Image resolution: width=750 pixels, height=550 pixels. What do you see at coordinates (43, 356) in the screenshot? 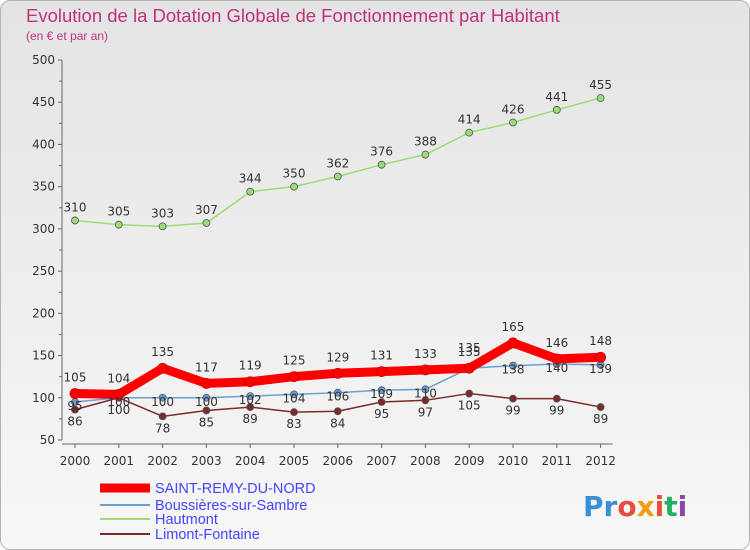
I see `y-tick-label: 150` at bounding box center [43, 356].